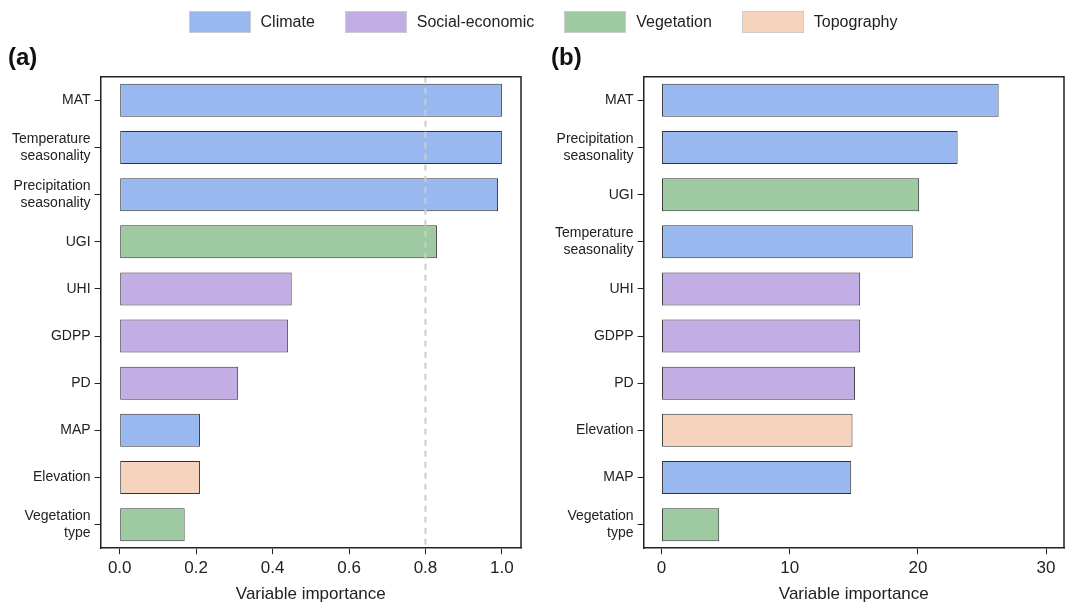  I want to click on x-tick-label: 30, so click(1046, 568).